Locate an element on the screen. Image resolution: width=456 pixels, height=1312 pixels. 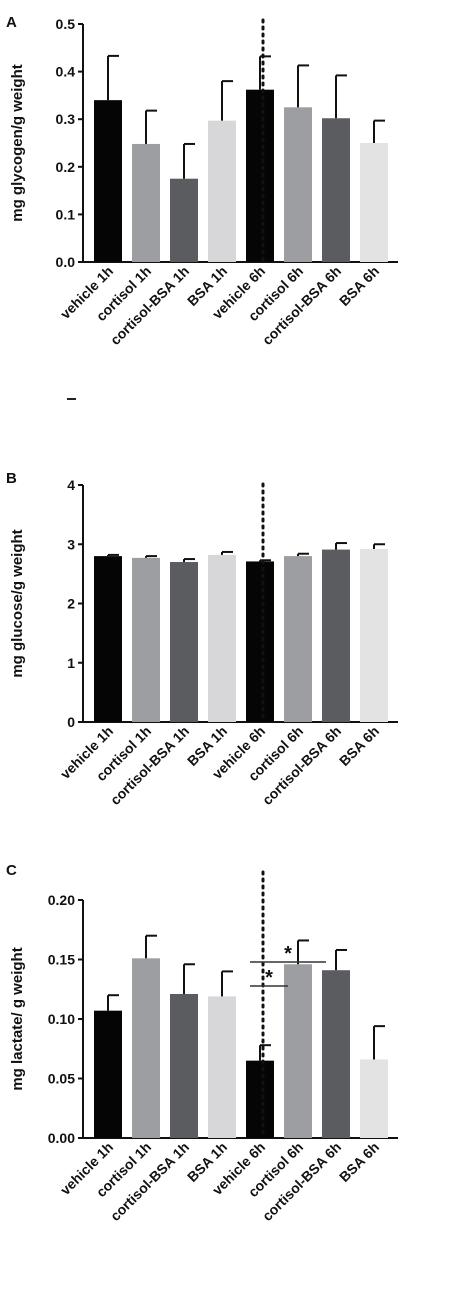
y-tick-label: 0.4 is located at coordinates (66, 72).